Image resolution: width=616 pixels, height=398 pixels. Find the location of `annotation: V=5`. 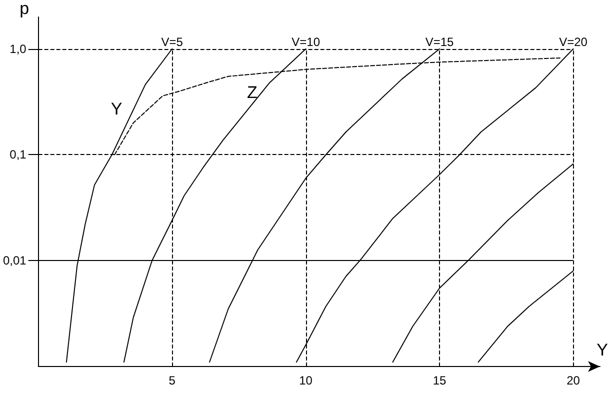

annotation: V=5 is located at coordinates (172, 41).